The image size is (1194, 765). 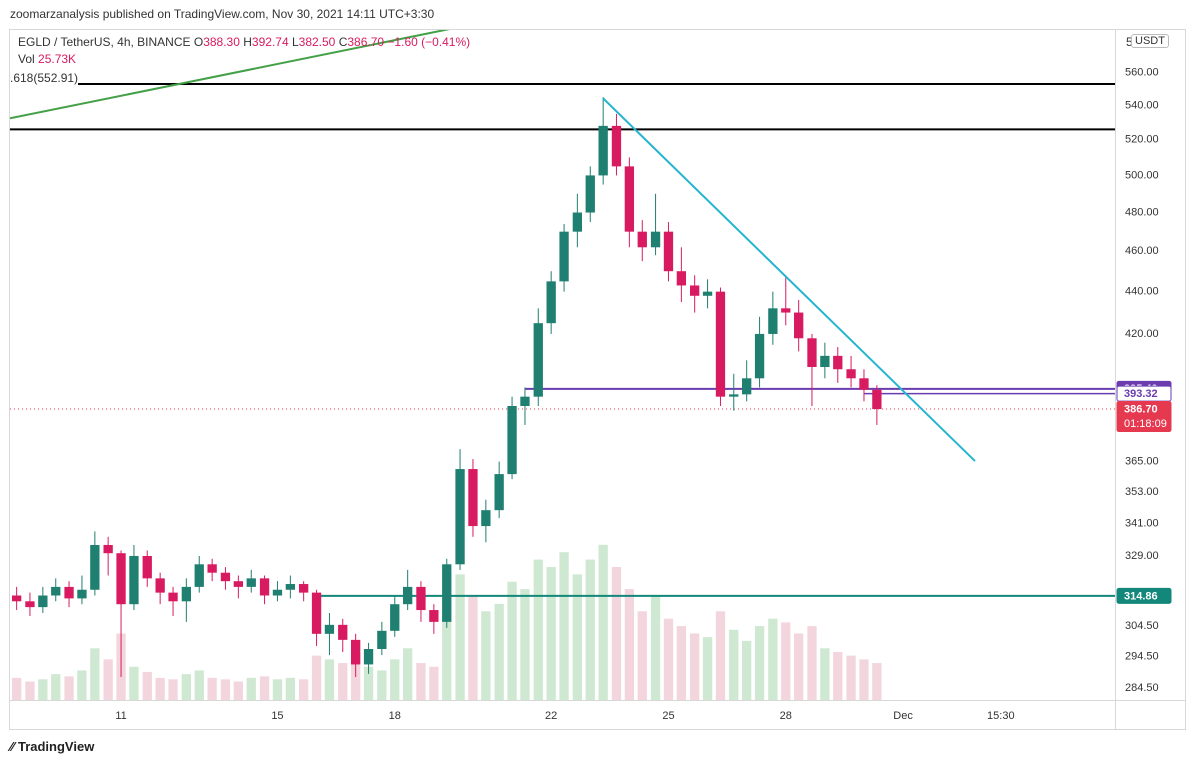 I want to click on x-tick-label: 25, so click(x=668, y=716).